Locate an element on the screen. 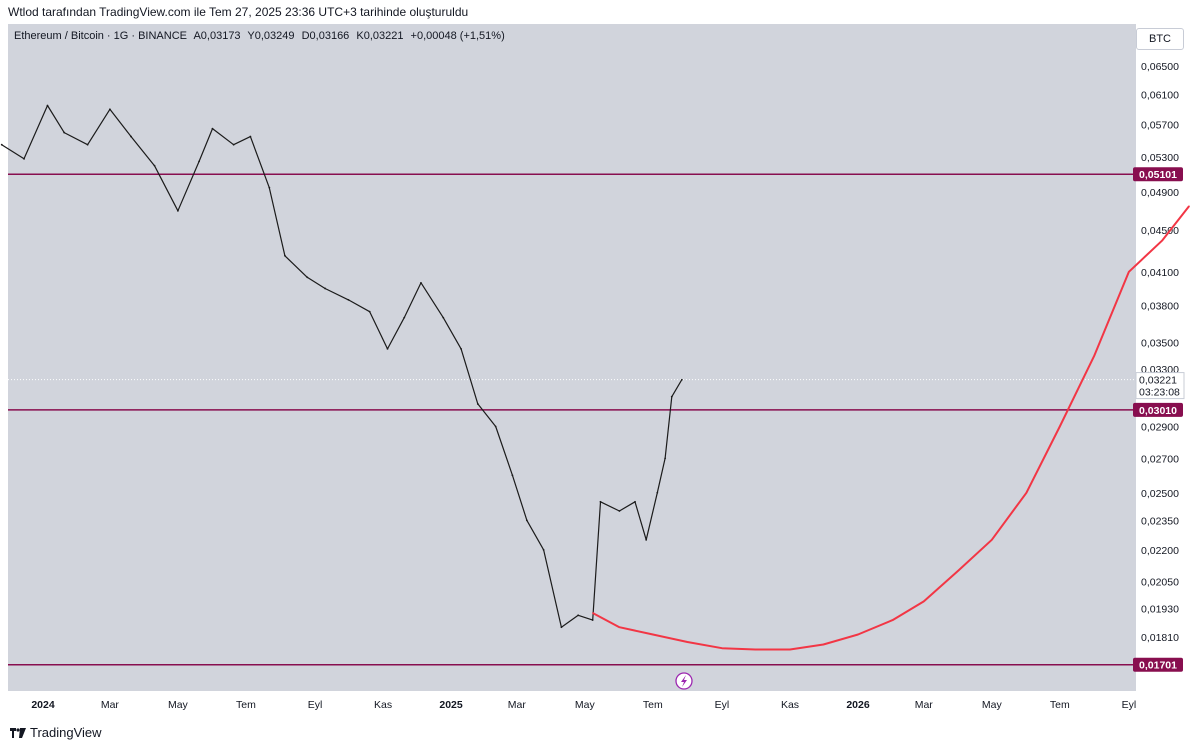  price-axis is located at coordinates (1168, 357).